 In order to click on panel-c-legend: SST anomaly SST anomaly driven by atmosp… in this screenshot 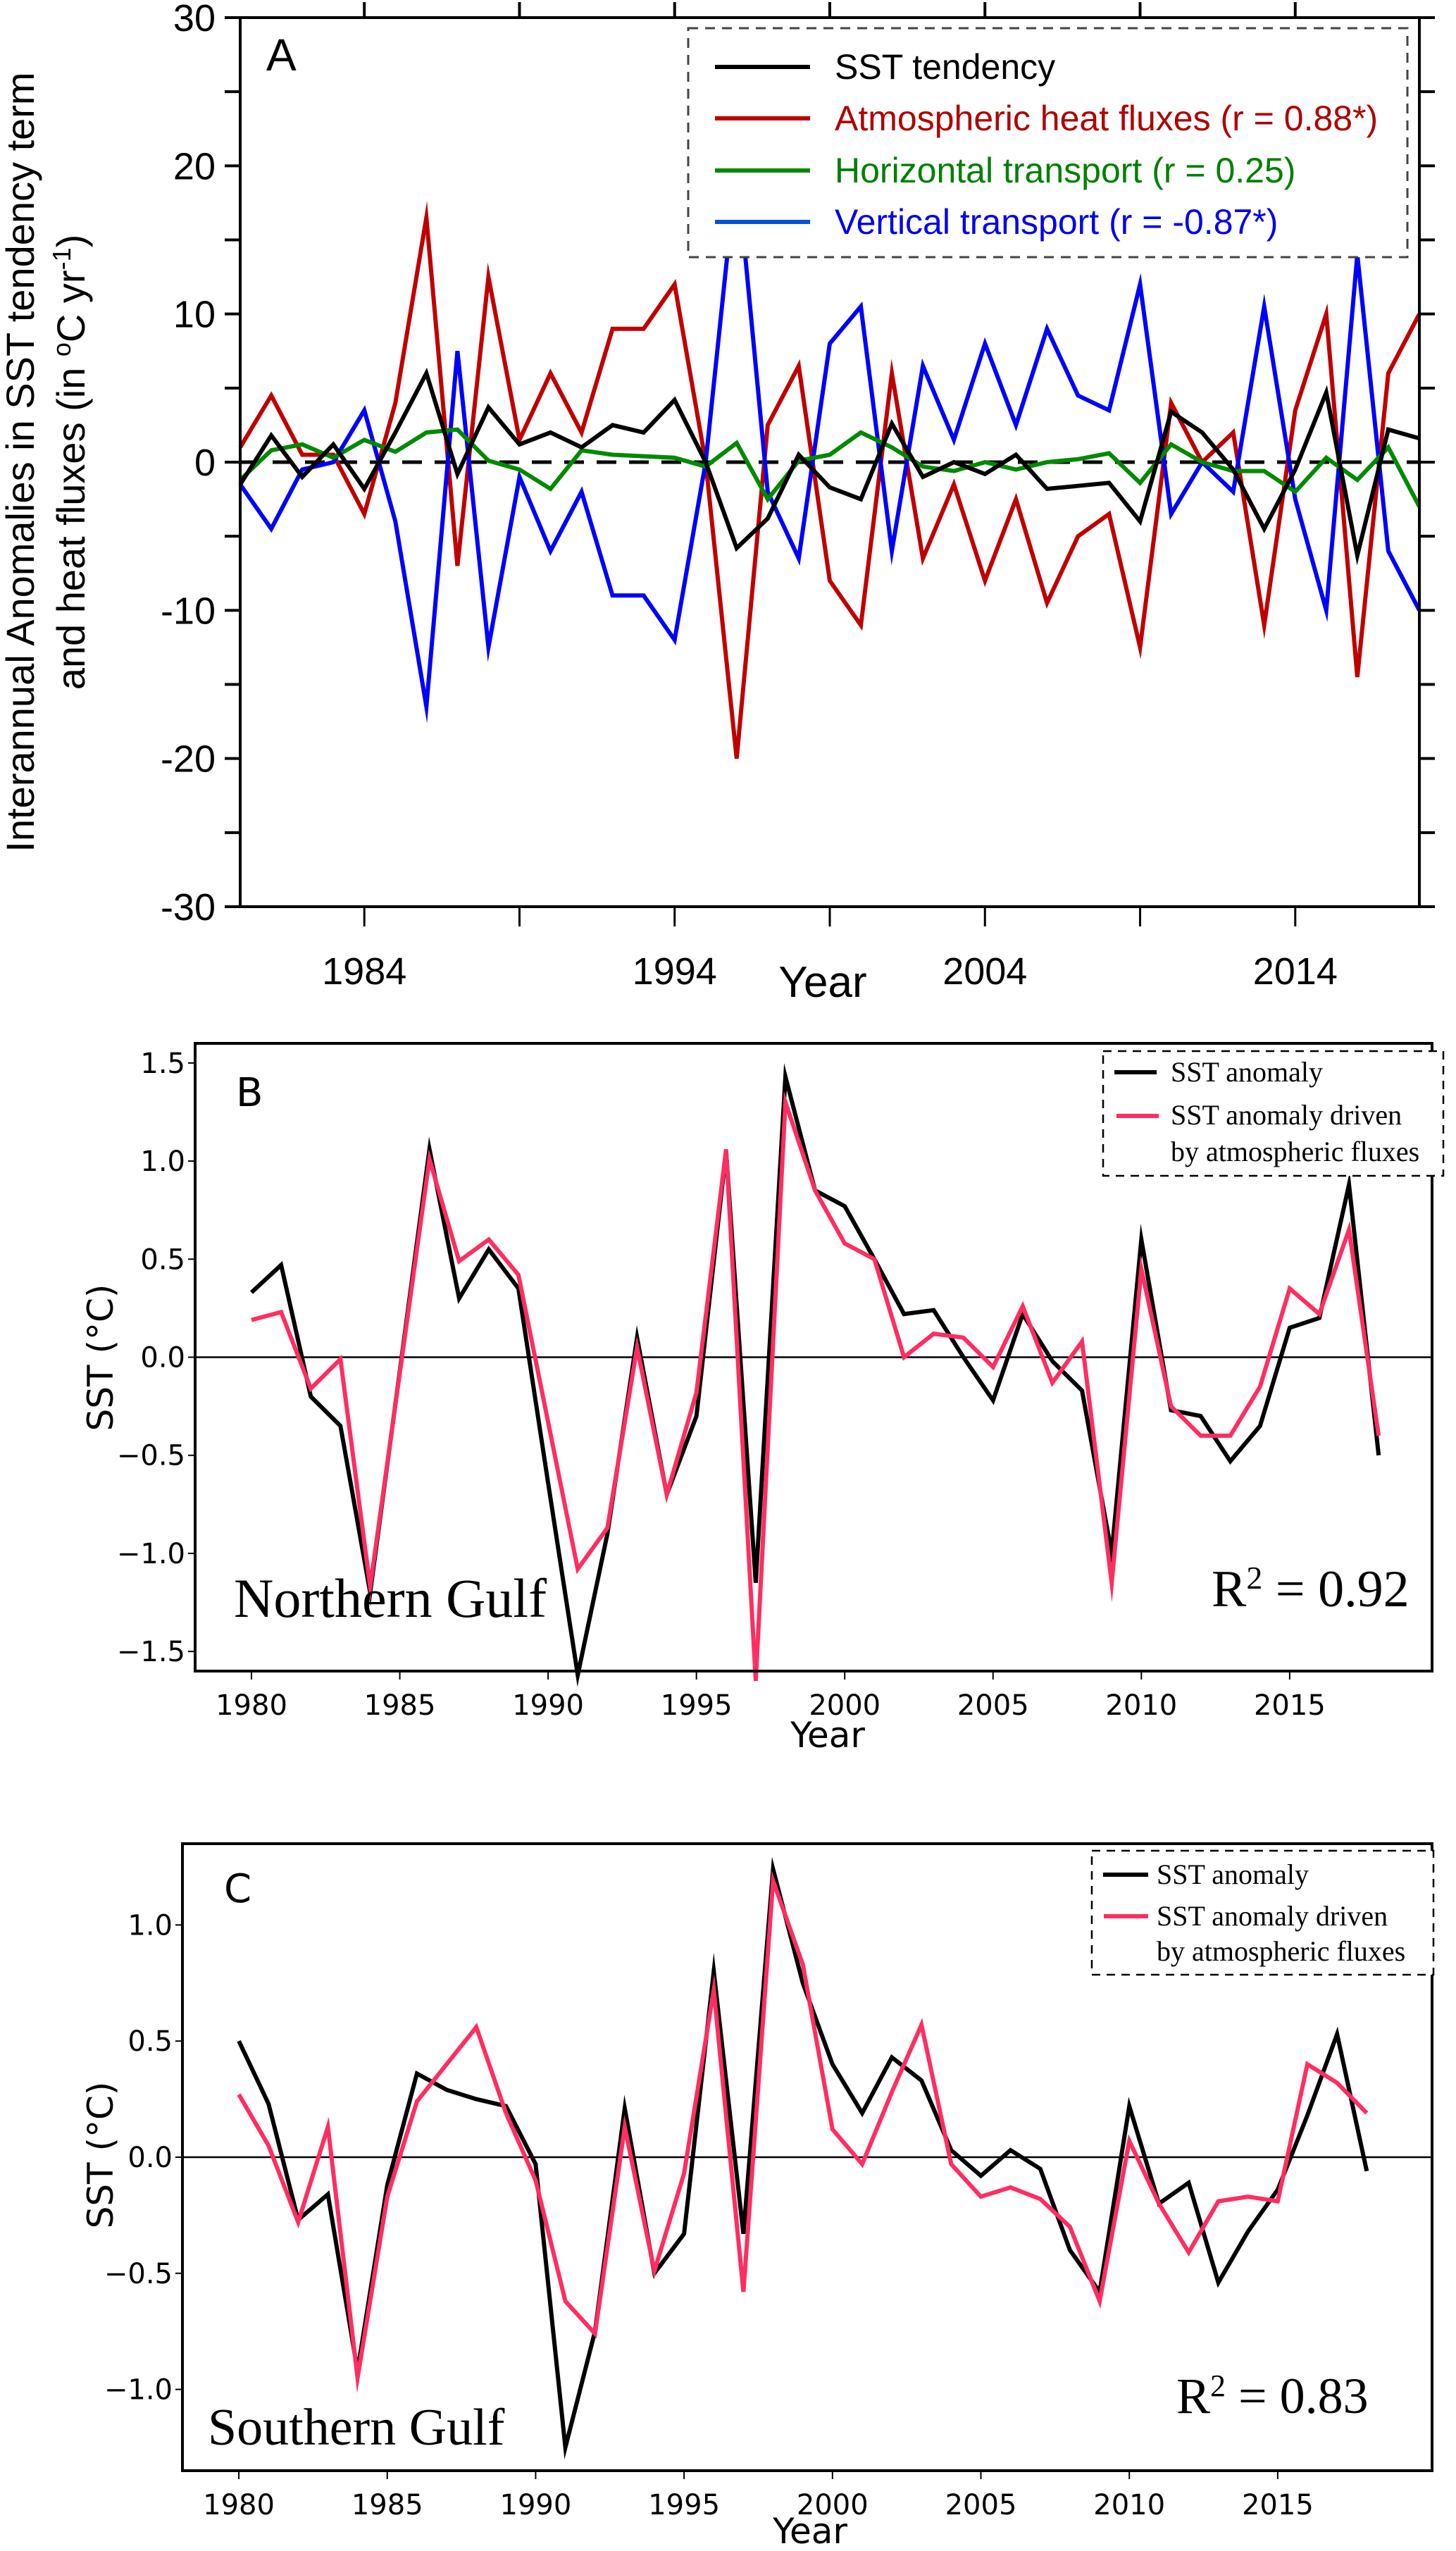, I will do `click(1262, 1912)`.